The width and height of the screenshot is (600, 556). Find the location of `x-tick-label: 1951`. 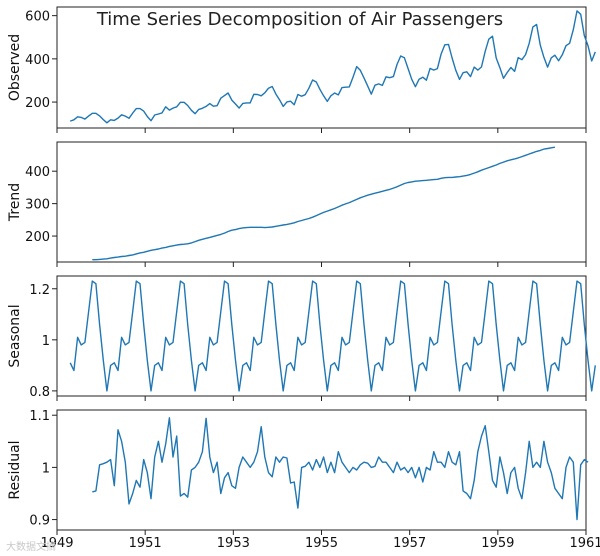

x-tick-label: 1951 is located at coordinates (145, 543).